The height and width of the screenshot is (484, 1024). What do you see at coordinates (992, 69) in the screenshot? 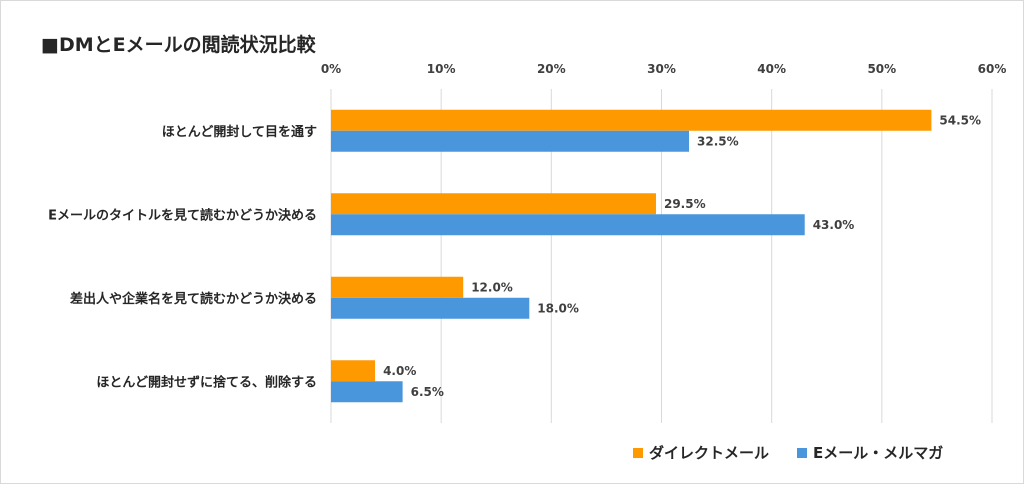
I see `x-tick-label: 60%` at bounding box center [992, 69].